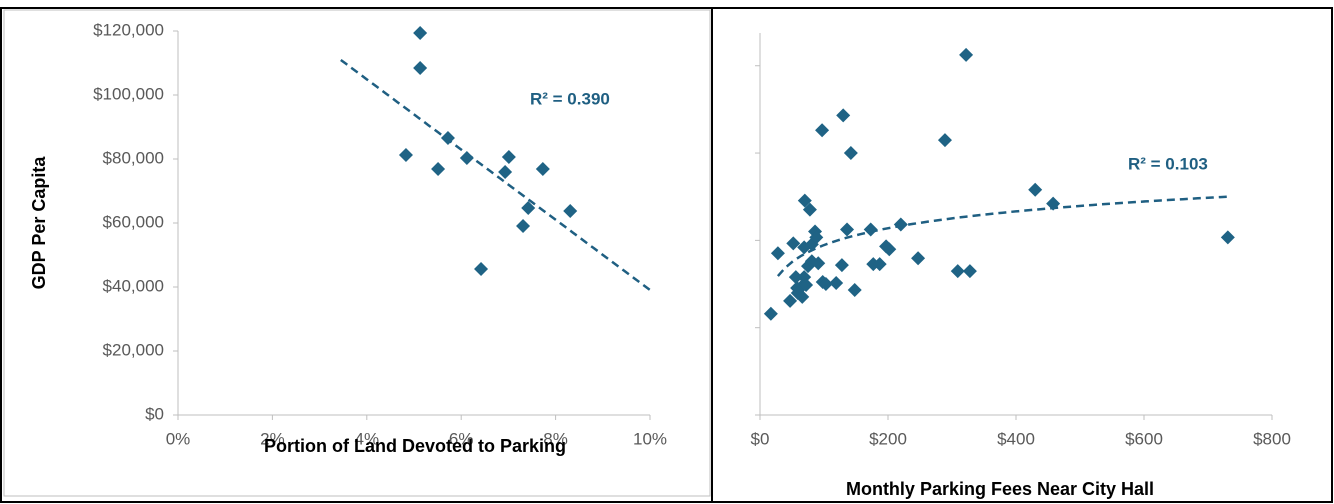  Describe the element at coordinates (178, 438) in the screenshot. I see `x-tick-label: 0%` at that location.